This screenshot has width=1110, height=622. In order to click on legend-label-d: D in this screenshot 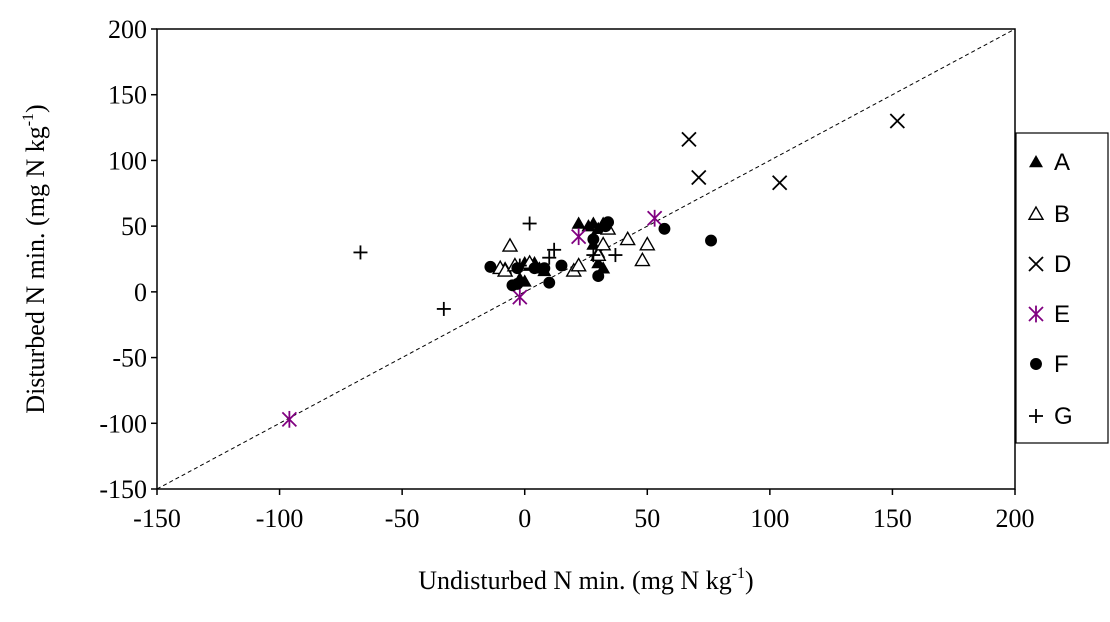, I will do `click(1062, 264)`.